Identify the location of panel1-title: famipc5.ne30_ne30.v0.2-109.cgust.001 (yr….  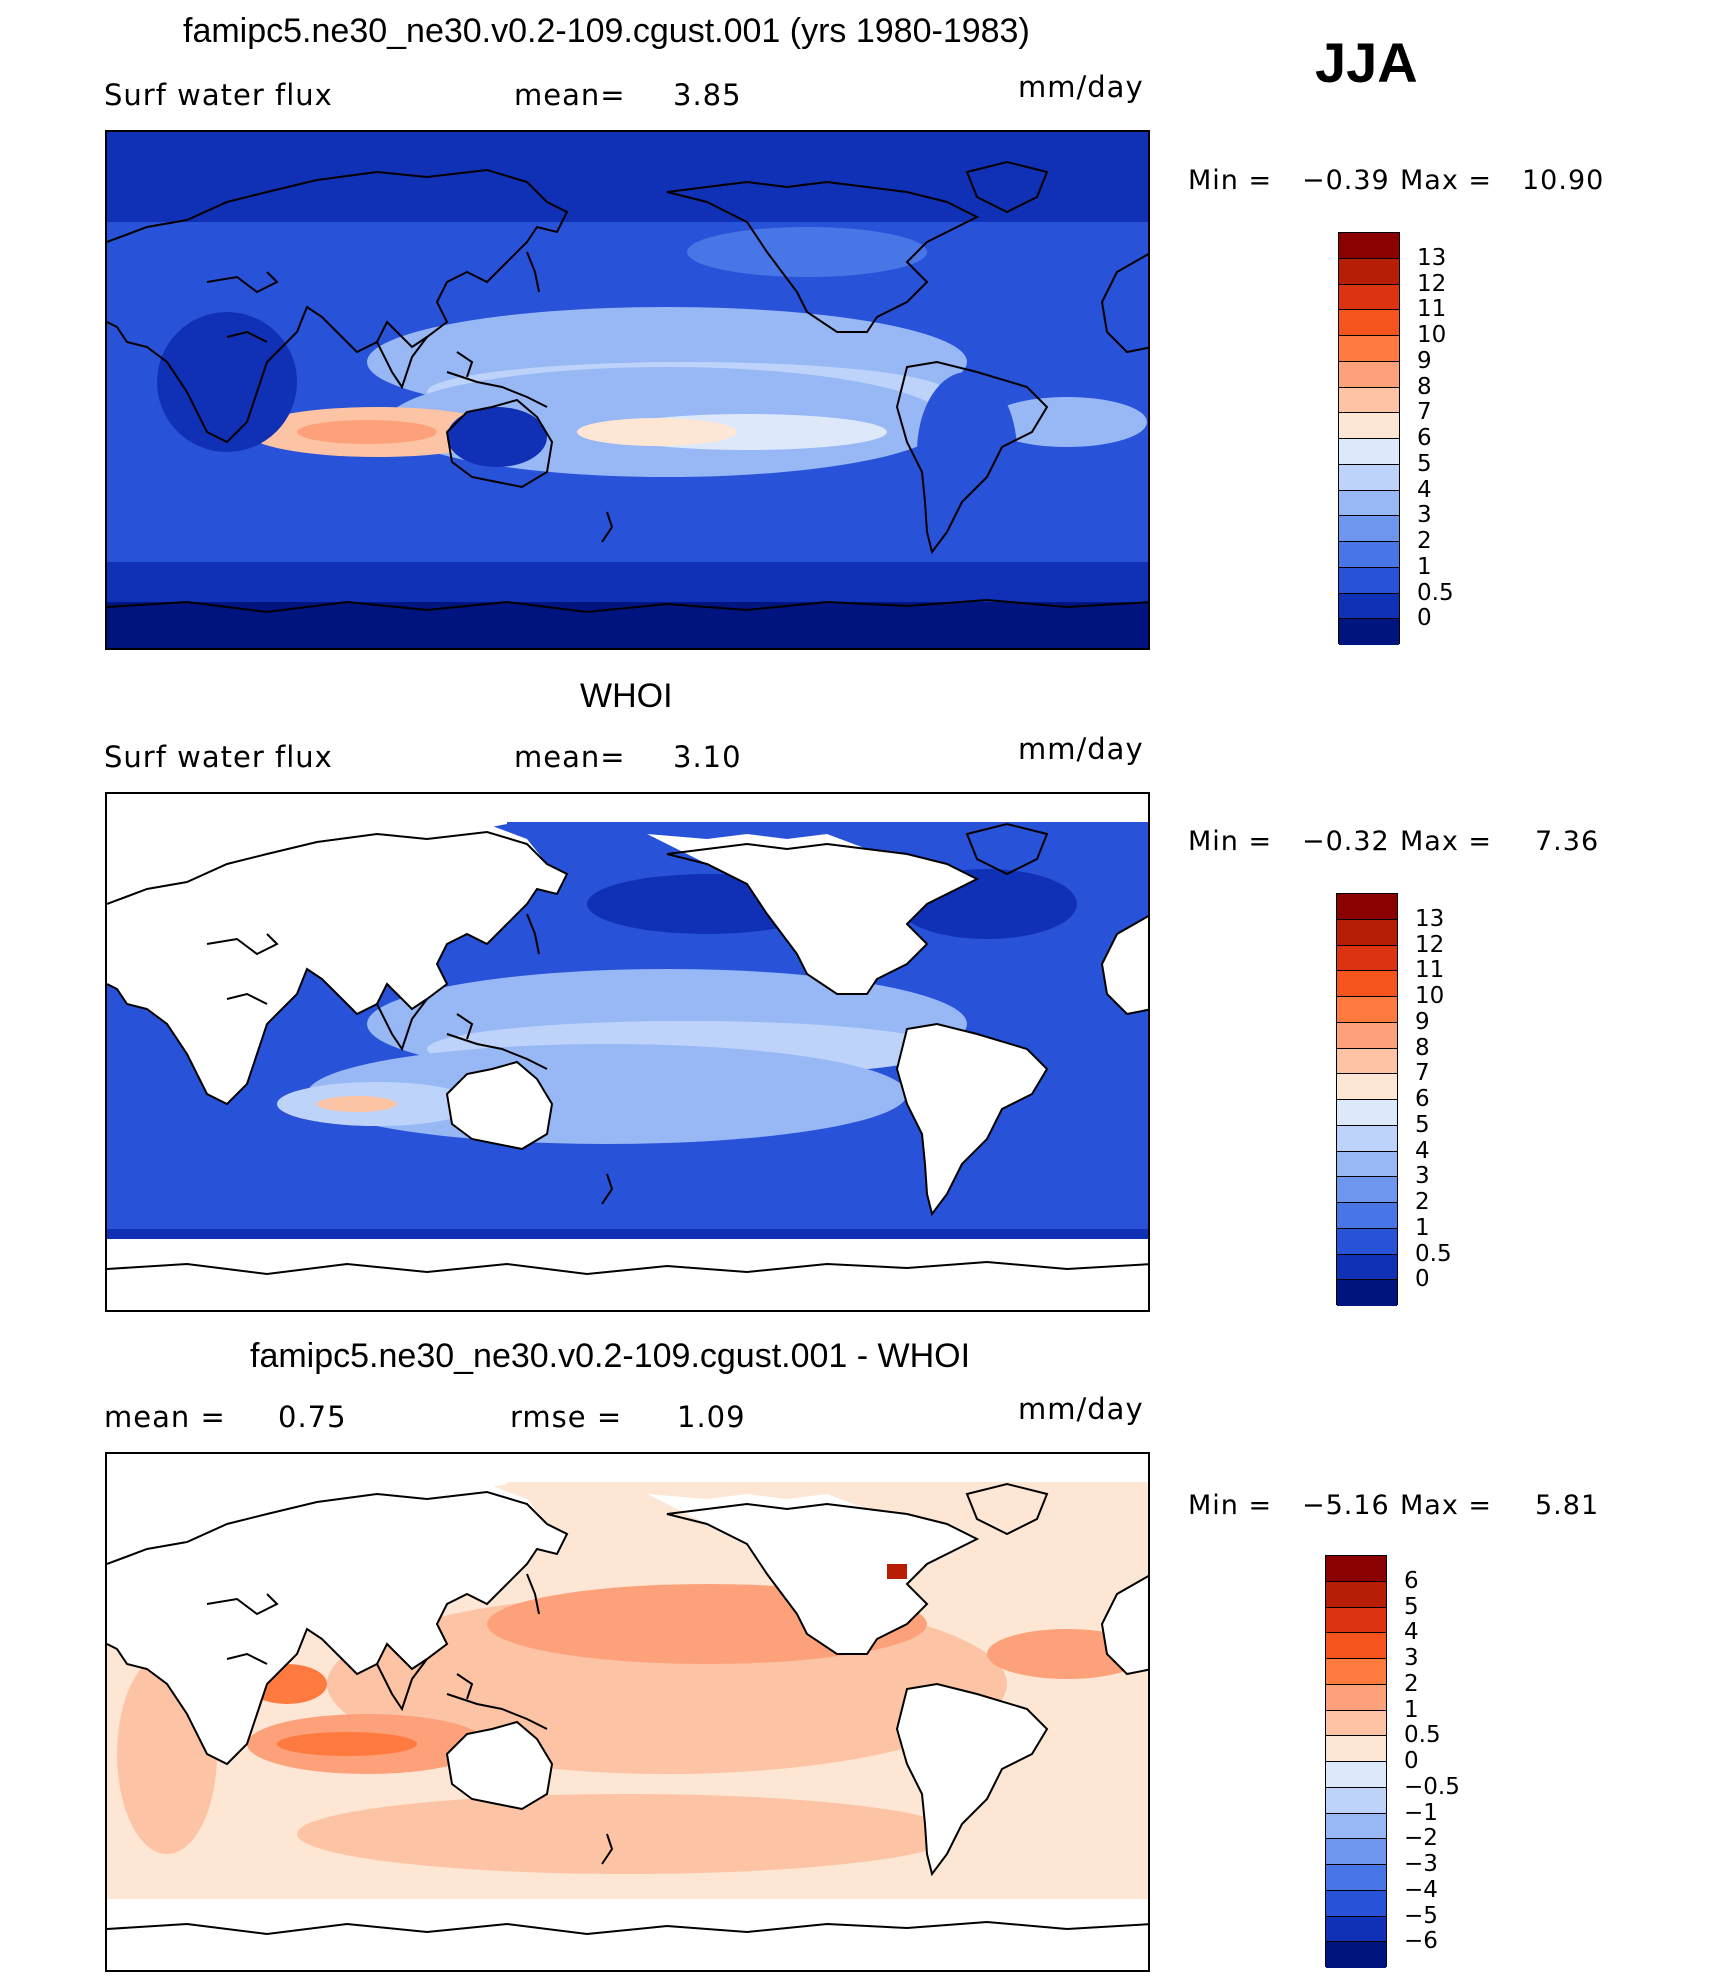
(606, 31).